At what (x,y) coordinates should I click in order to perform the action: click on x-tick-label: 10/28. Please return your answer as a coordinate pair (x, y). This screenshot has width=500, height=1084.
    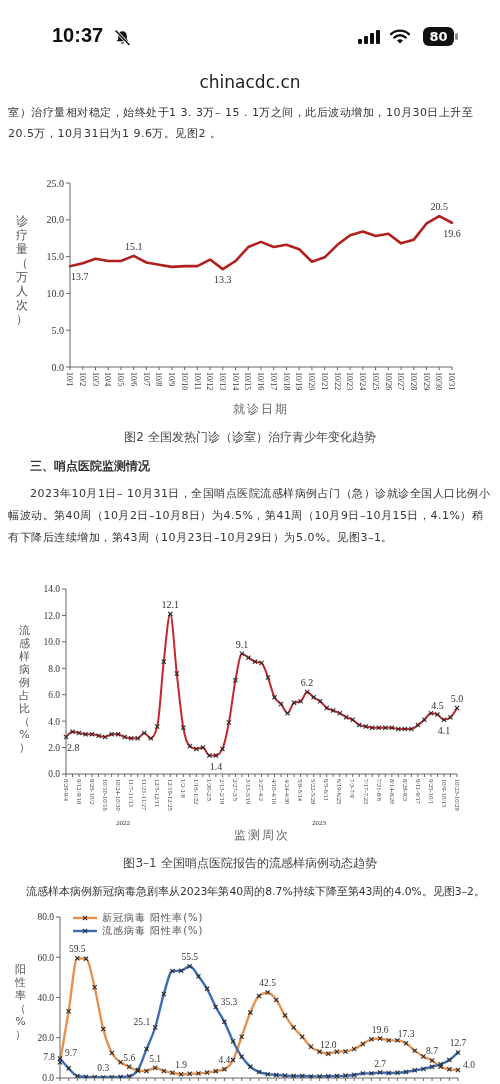
    Looking at the image, I should click on (413, 381).